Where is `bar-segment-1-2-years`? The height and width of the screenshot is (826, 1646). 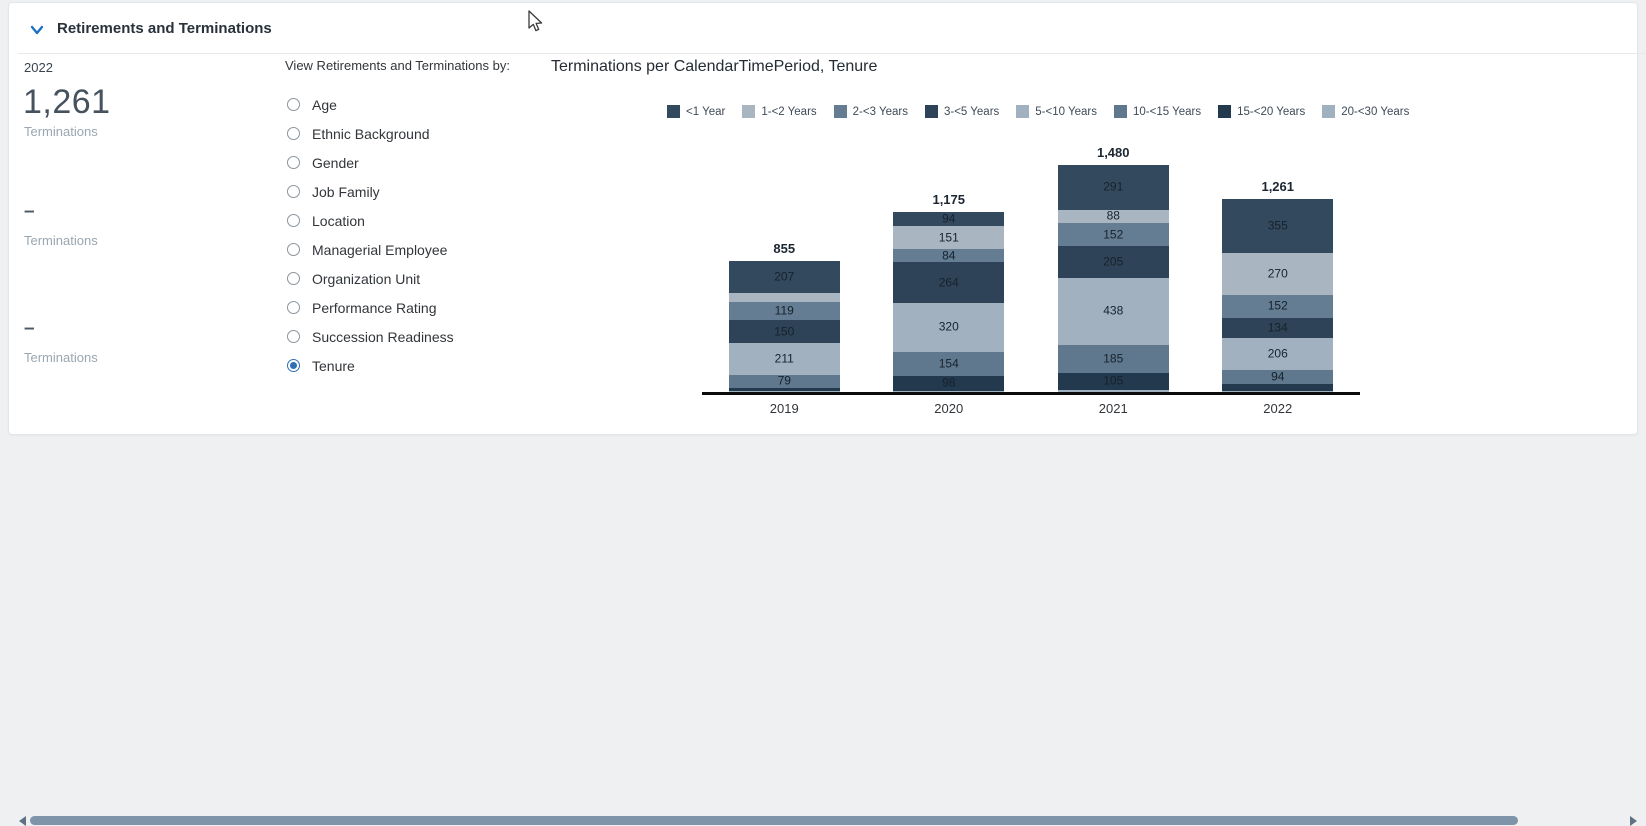
bar-segment-1-2-years is located at coordinates (784, 297).